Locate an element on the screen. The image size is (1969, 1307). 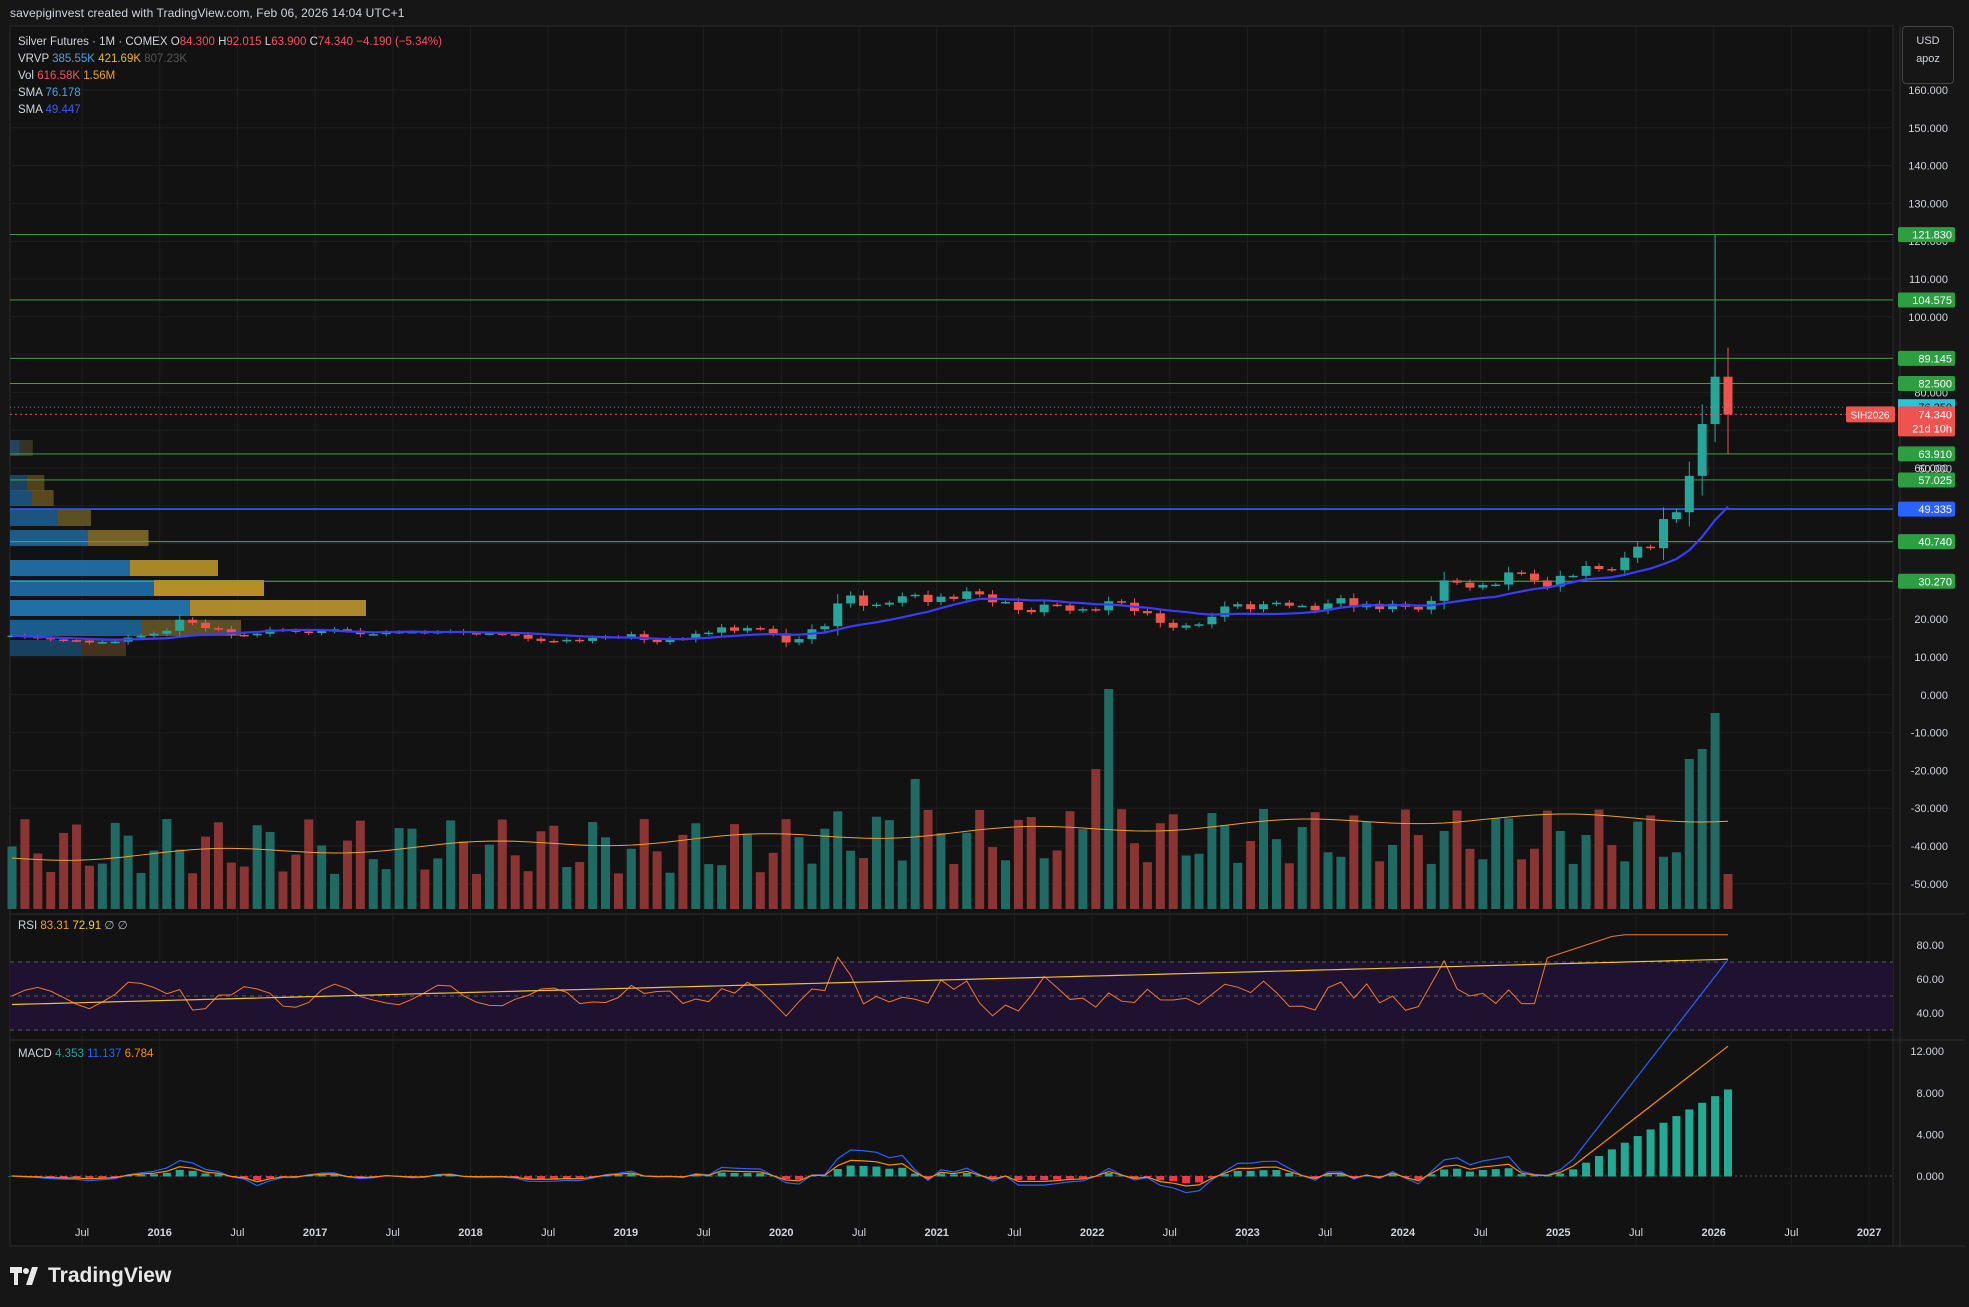
rsi-tick-label: 40.00 is located at coordinates (1930, 1014).